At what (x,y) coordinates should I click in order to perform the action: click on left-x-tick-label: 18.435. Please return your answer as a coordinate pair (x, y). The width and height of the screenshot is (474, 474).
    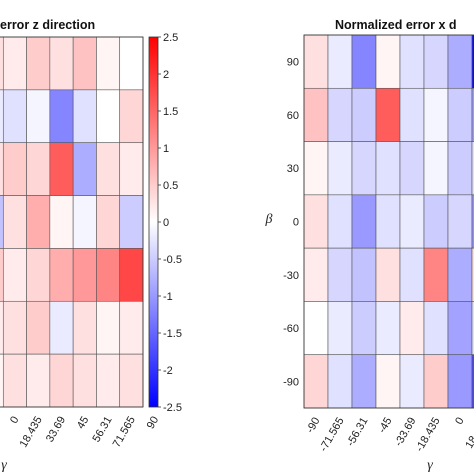
    Looking at the image, I should click on (31, 432).